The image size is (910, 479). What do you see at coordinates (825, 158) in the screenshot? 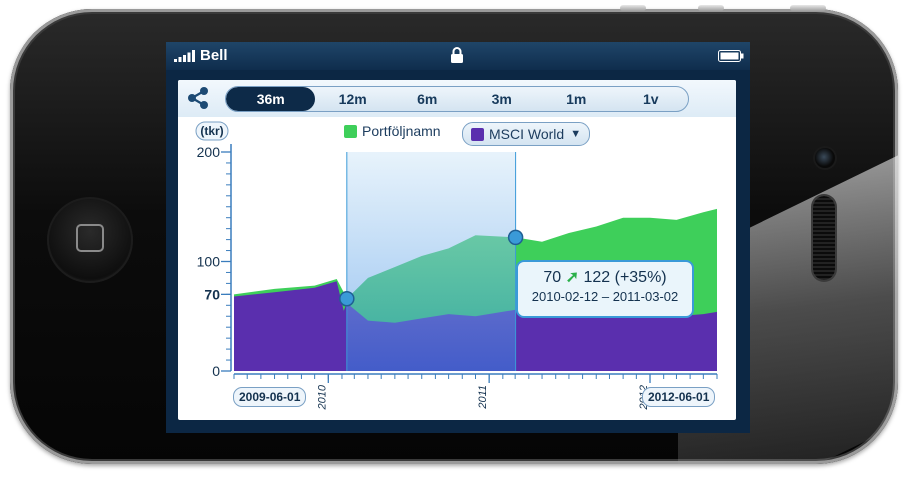
I see `camera-icon` at bounding box center [825, 158].